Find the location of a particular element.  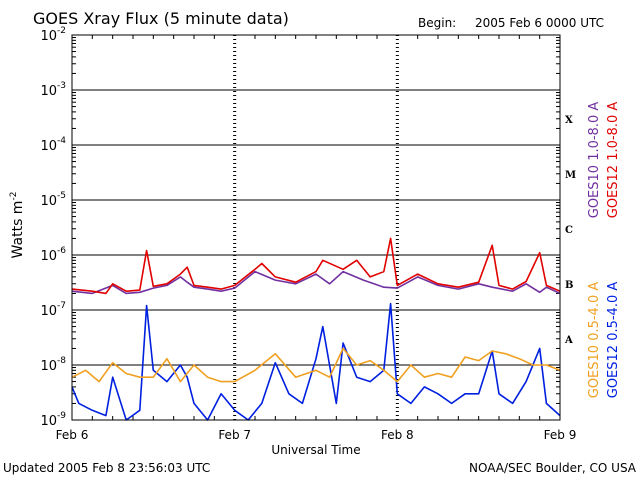

y-tick-labels: 10-210-310-410-510-610-710-810-9 is located at coordinates (53, 227).